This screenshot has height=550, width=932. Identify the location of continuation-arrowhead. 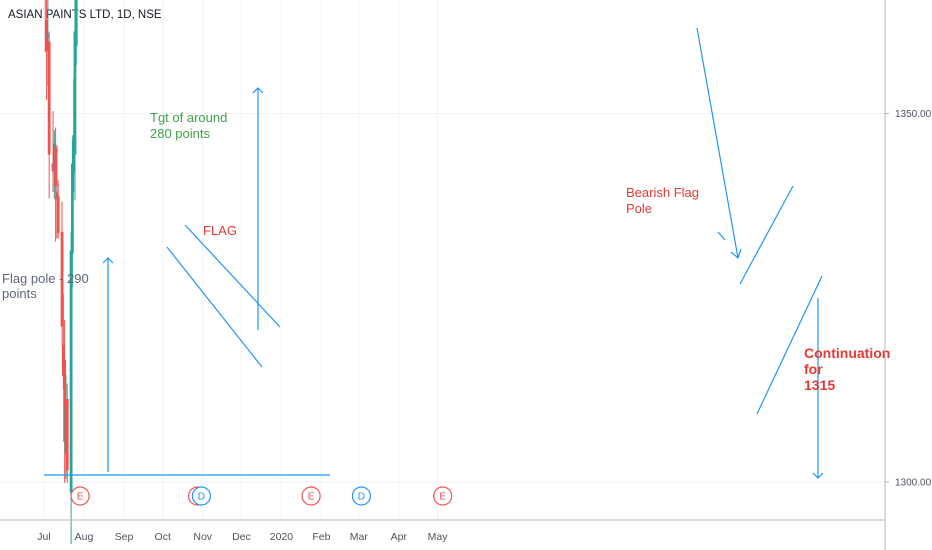
(818, 475).